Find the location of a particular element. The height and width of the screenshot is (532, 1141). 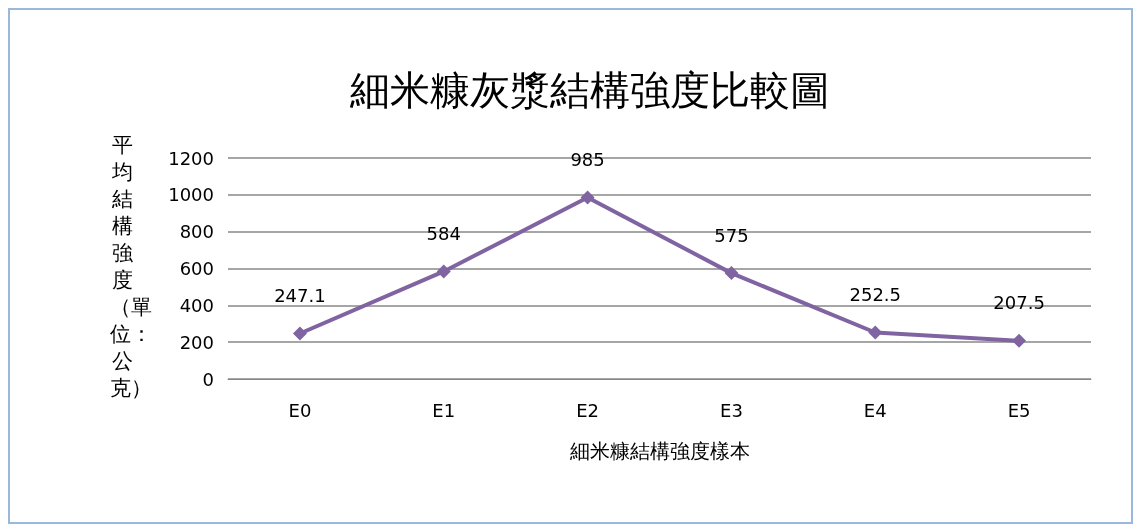

data-label: 584 is located at coordinates (443, 233).